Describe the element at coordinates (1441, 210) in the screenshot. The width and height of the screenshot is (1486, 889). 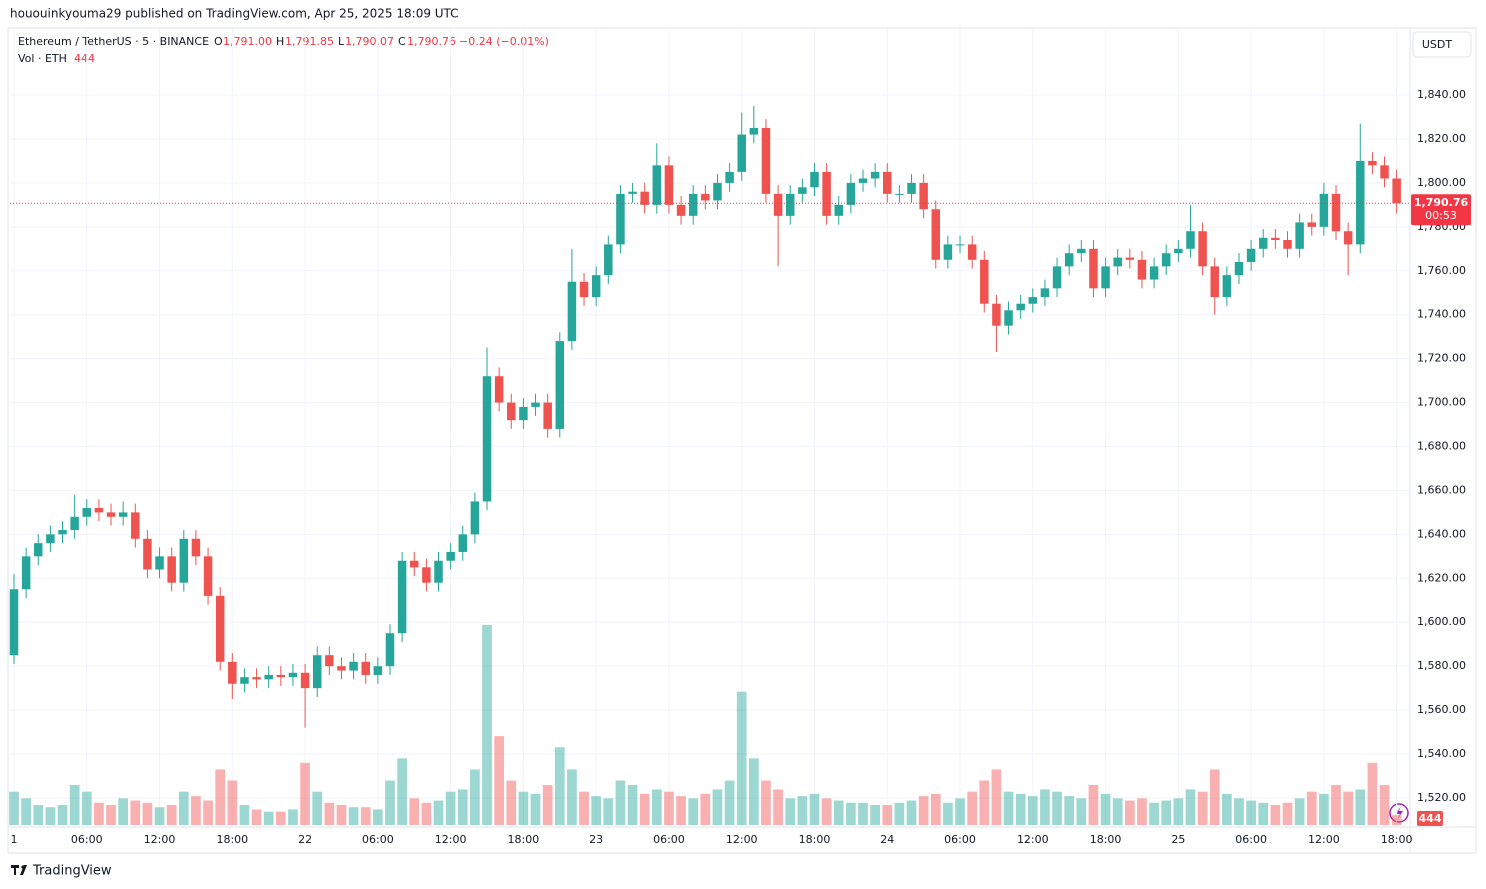
I see `last-price-box` at that location.